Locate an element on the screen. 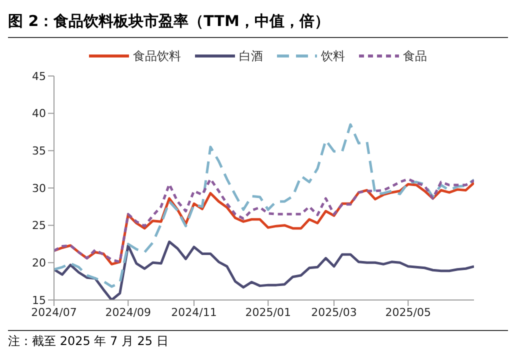 Image resolution: width=516 pixels, height=364 pixels. x-tick-label: 2025/03 is located at coordinates (334, 312).